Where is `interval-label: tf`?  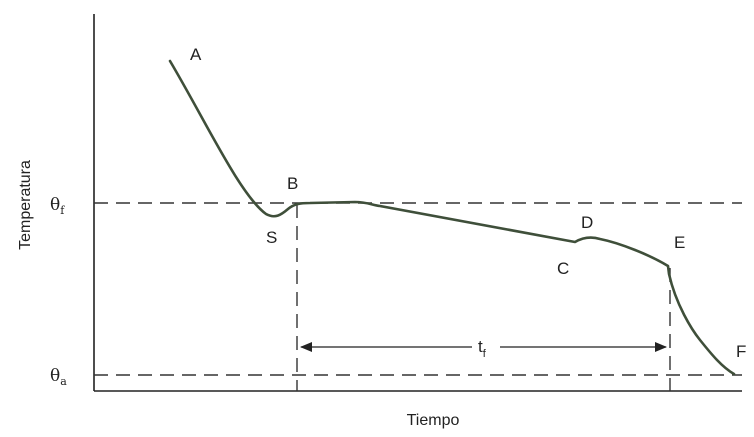
interval-label: tf is located at coordinates (482, 348).